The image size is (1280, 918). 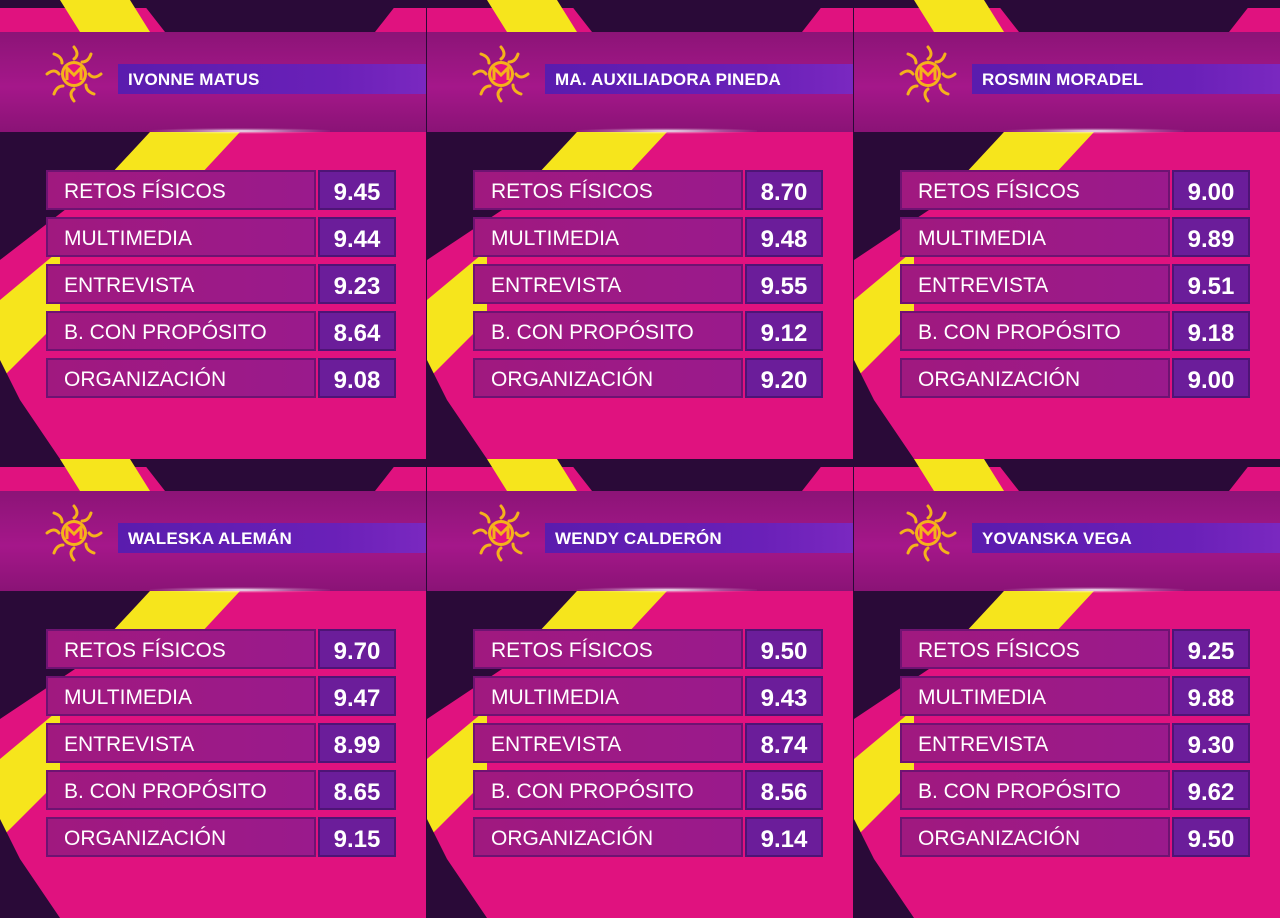 I want to click on score-value: 9.70, so click(x=357, y=651).